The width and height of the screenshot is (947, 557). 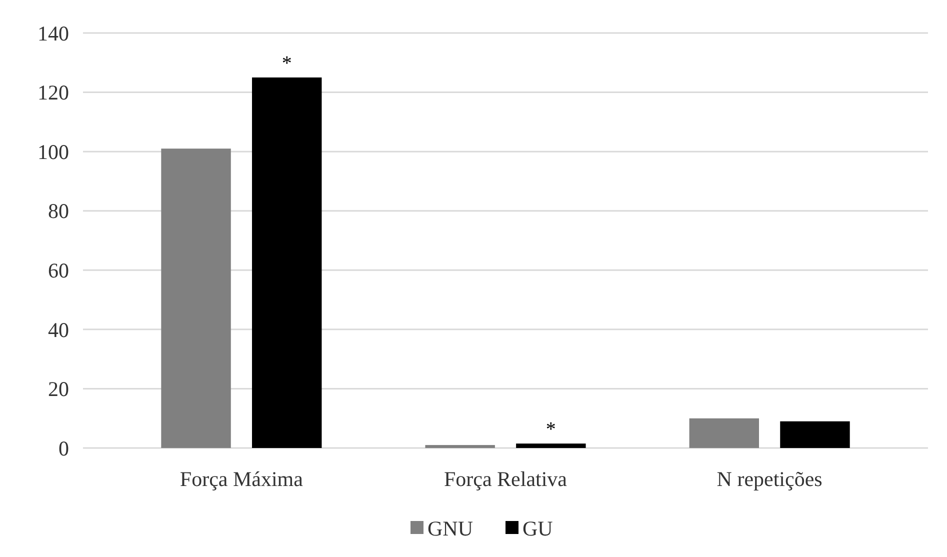 I want to click on x-tick-label: Força Máxima, so click(x=242, y=479).